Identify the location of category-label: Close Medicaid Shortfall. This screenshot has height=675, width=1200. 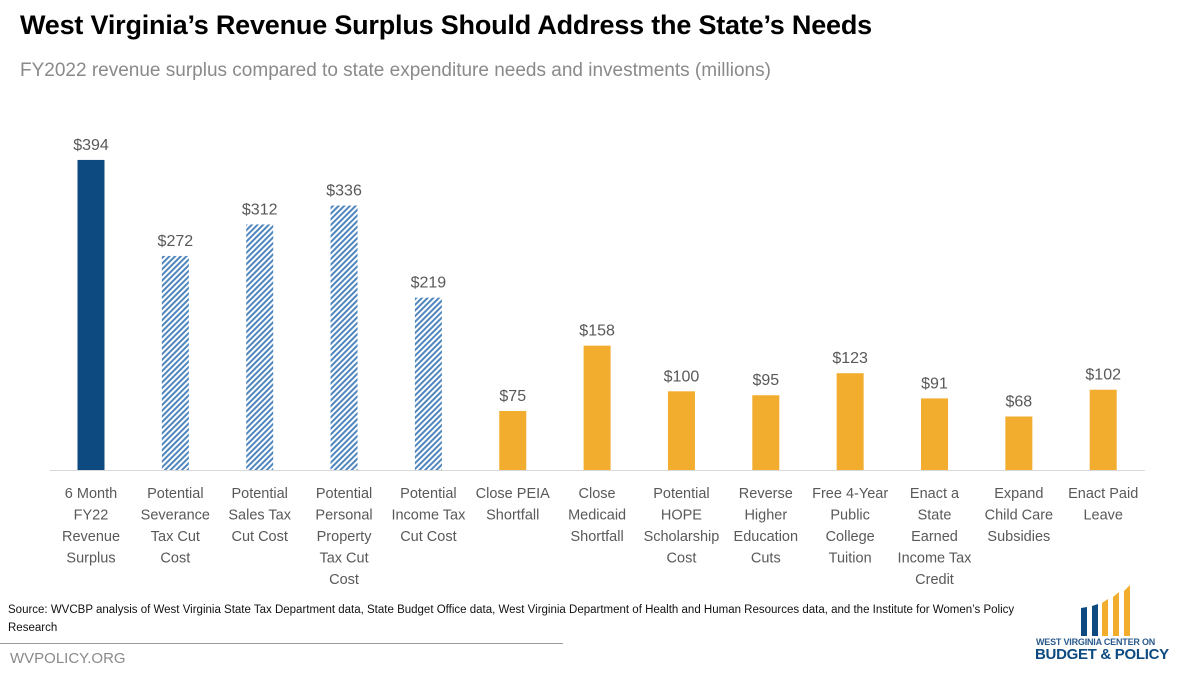
(597, 515).